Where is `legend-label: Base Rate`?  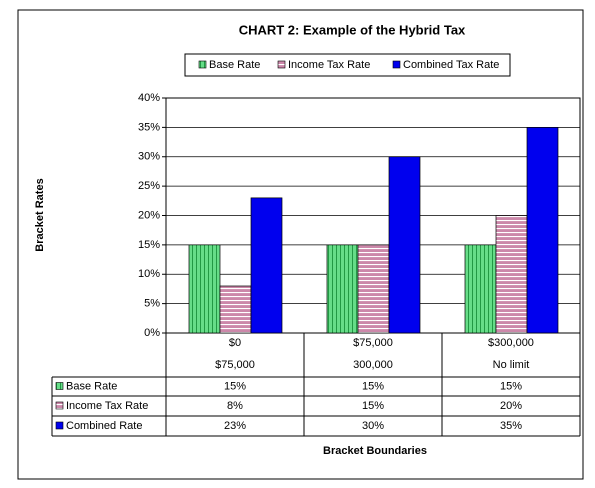
legend-label: Base Rate is located at coordinates (234, 65).